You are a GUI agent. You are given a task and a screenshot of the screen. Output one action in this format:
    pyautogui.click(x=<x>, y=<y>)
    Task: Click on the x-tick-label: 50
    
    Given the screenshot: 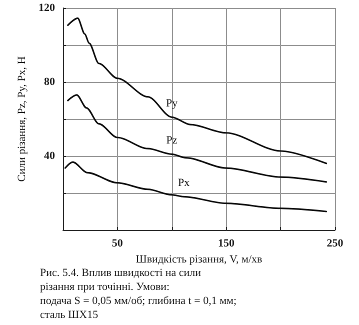 What is the action you would take?
    pyautogui.click(x=118, y=244)
    